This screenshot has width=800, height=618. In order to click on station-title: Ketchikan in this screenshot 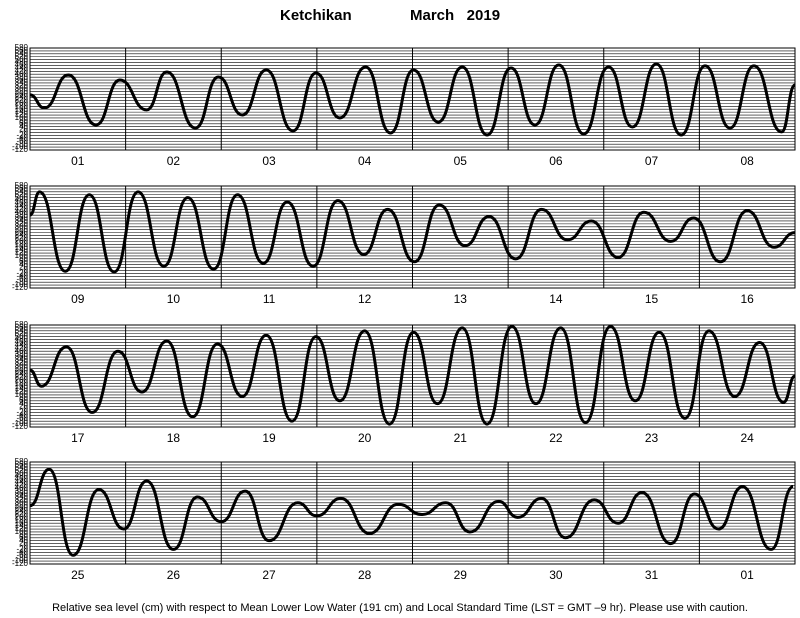, I will do `click(316, 15)`.